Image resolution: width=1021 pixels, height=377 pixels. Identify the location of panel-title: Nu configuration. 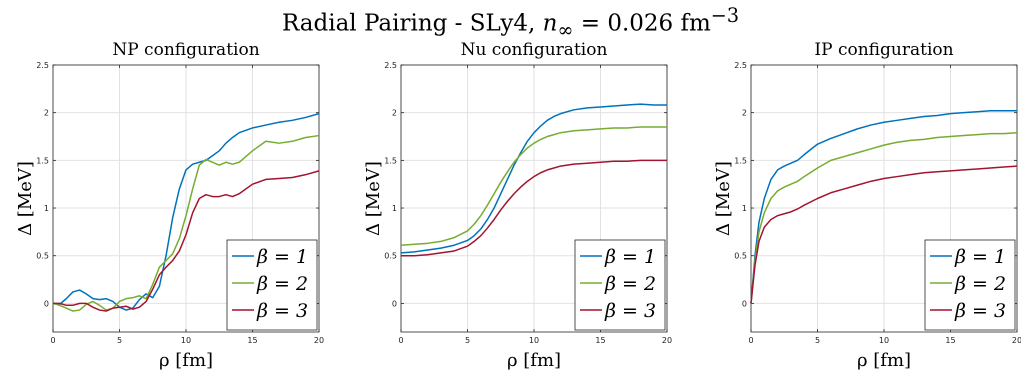
(534, 50).